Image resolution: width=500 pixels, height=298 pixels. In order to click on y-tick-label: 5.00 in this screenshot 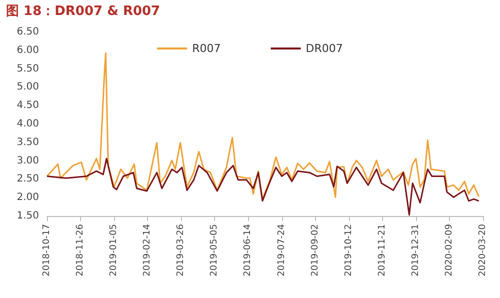, I will do `click(27, 87)`.